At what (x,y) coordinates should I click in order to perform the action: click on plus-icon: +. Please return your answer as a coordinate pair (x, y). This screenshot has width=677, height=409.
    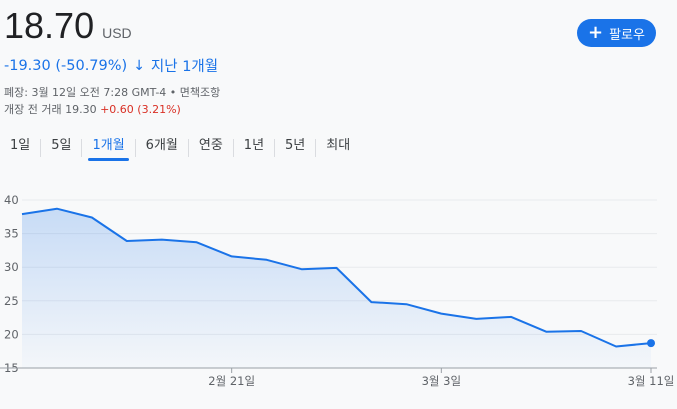
    Looking at the image, I should click on (596, 32).